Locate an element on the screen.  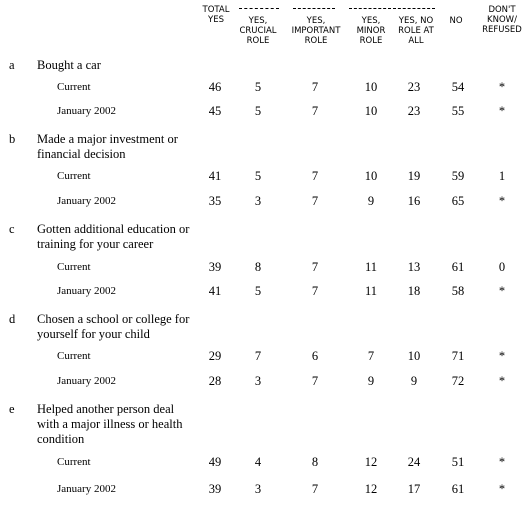
no-cell: 55 is located at coordinates (458, 111).